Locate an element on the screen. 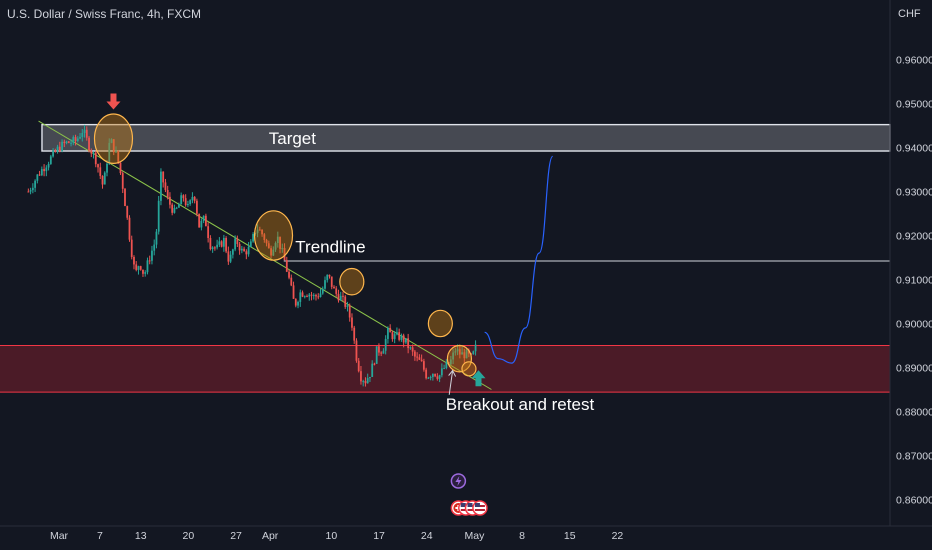  annotation-pointer is located at coordinates (451, 382).